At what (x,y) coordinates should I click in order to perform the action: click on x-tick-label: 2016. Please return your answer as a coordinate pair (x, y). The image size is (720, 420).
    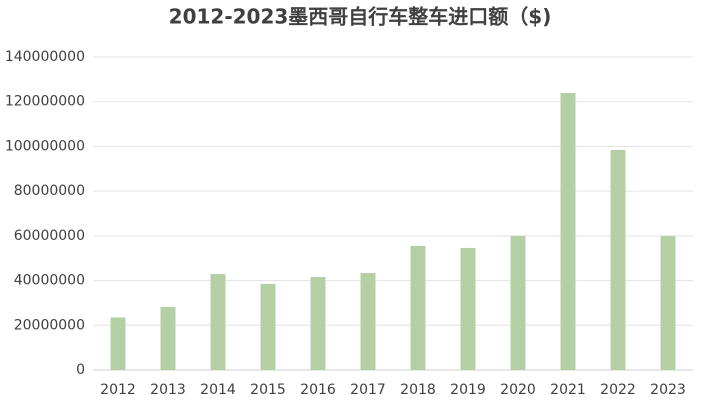
    Looking at the image, I should click on (318, 390).